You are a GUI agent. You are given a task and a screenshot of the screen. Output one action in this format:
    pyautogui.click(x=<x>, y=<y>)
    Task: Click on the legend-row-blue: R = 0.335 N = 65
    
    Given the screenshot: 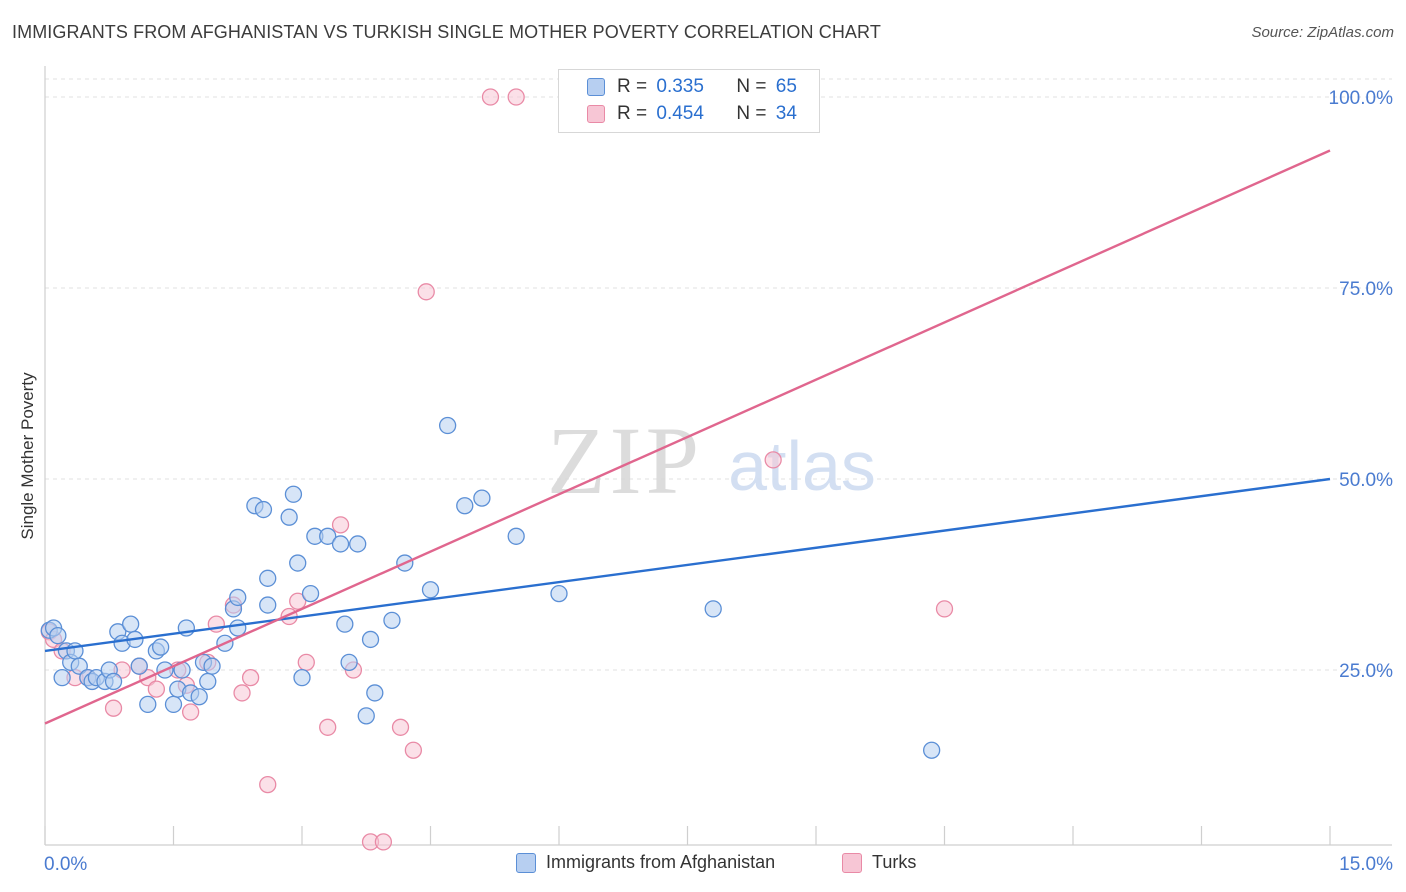 What is the action you would take?
    pyautogui.click(x=692, y=87)
    